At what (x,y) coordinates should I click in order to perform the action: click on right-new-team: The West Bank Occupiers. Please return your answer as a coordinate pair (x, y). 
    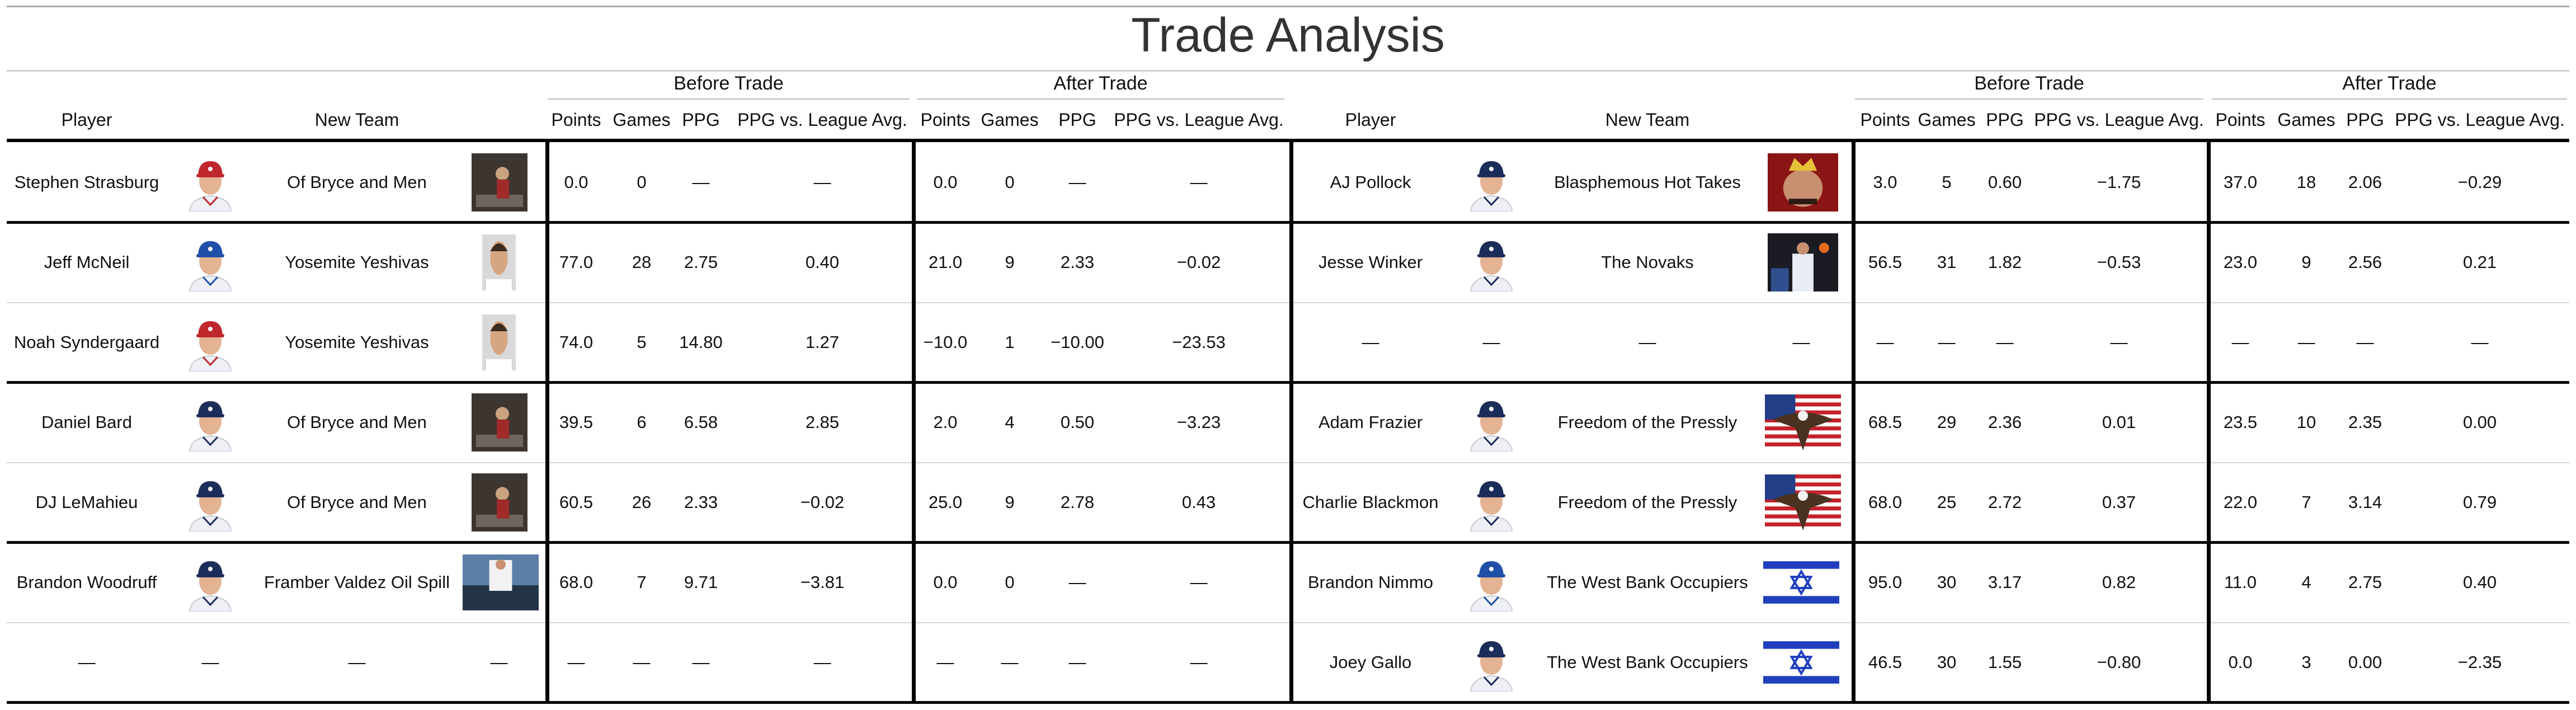
    Looking at the image, I should click on (1647, 662).